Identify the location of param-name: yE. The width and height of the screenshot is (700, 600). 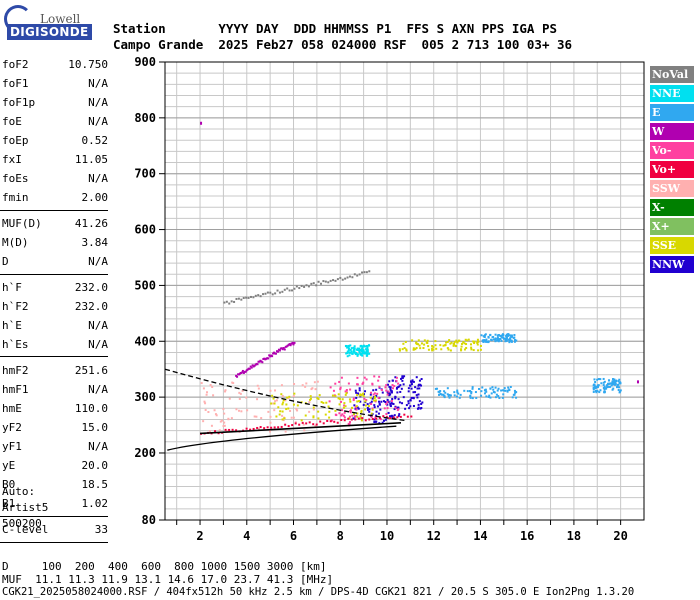
(9, 465).